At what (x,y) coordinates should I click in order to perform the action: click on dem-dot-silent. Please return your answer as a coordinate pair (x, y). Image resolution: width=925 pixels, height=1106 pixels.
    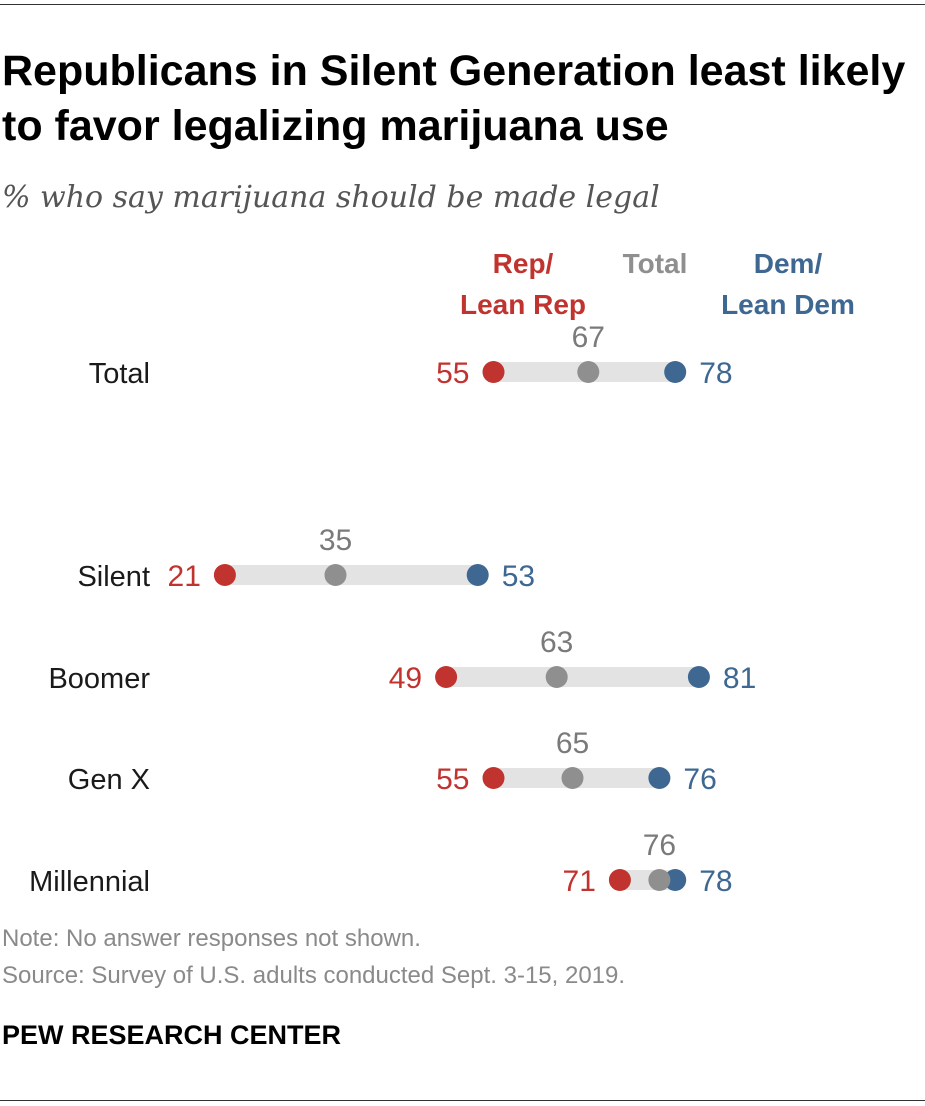
    Looking at the image, I should click on (477, 575).